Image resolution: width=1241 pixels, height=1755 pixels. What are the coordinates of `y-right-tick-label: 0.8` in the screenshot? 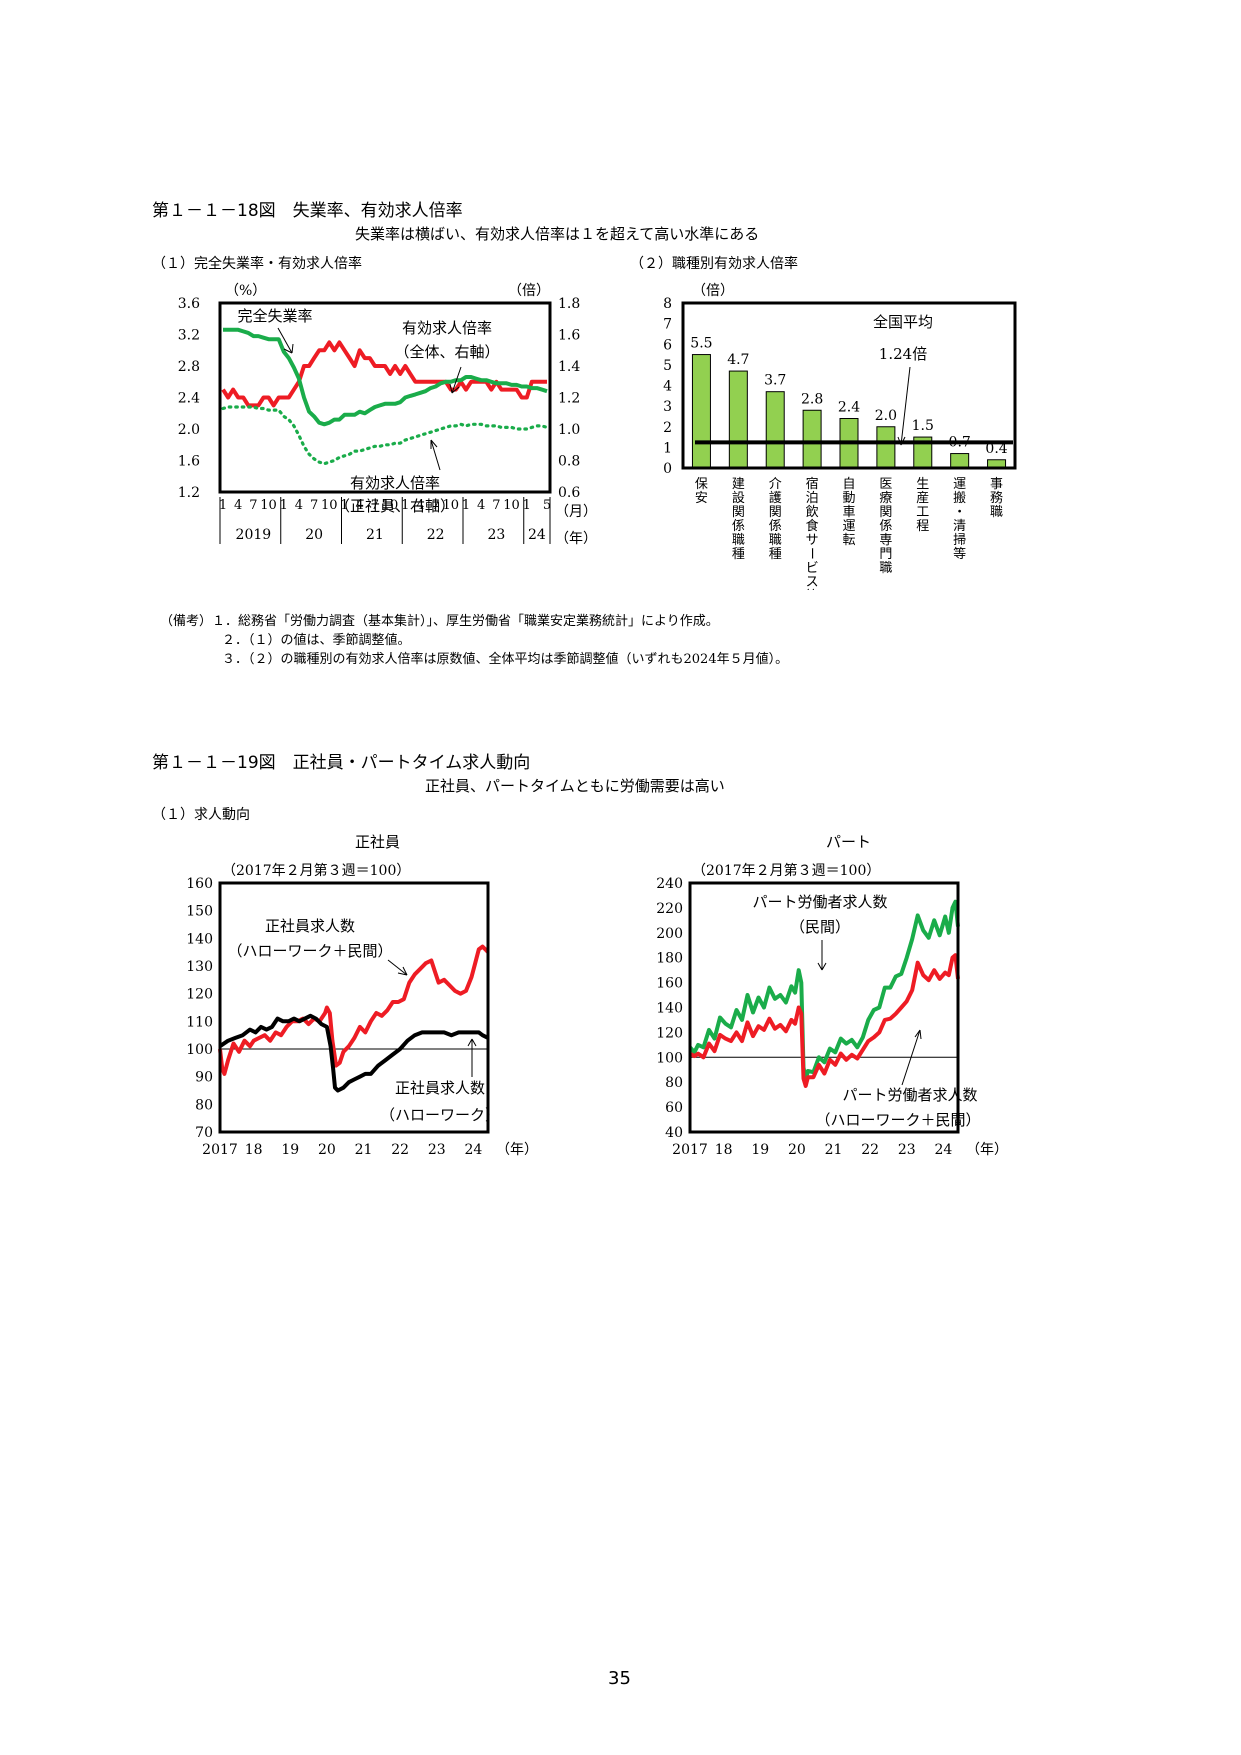 It's located at (569, 462).